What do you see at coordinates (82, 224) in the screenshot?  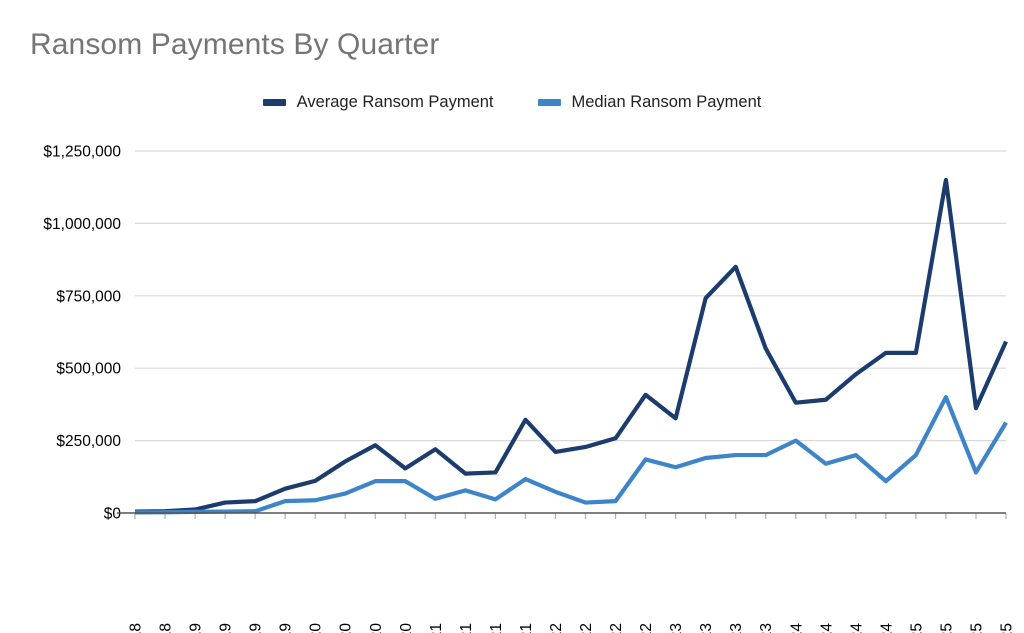 I see `y-axis-tick-label: $1,000,000` at bounding box center [82, 224].